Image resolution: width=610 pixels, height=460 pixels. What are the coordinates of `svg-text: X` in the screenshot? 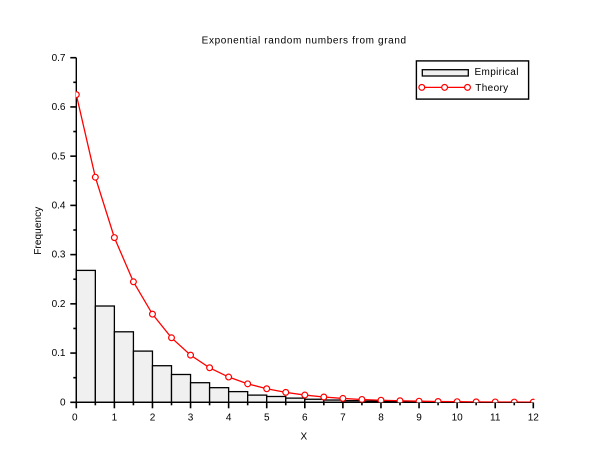 It's located at (303, 436).